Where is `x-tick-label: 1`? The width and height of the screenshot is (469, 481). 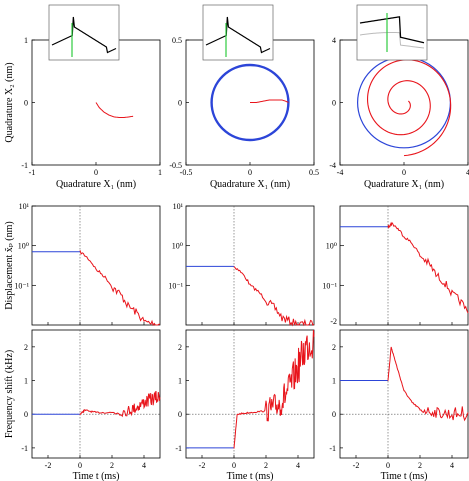
x-tick-label: 1 is located at coordinates (160, 172).